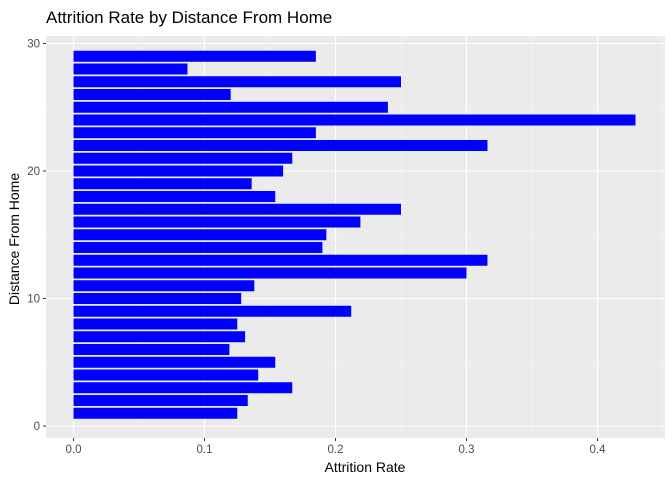 The image size is (672, 480). What do you see at coordinates (33, 172) in the screenshot?
I see `y-tick-label: 20` at bounding box center [33, 172].